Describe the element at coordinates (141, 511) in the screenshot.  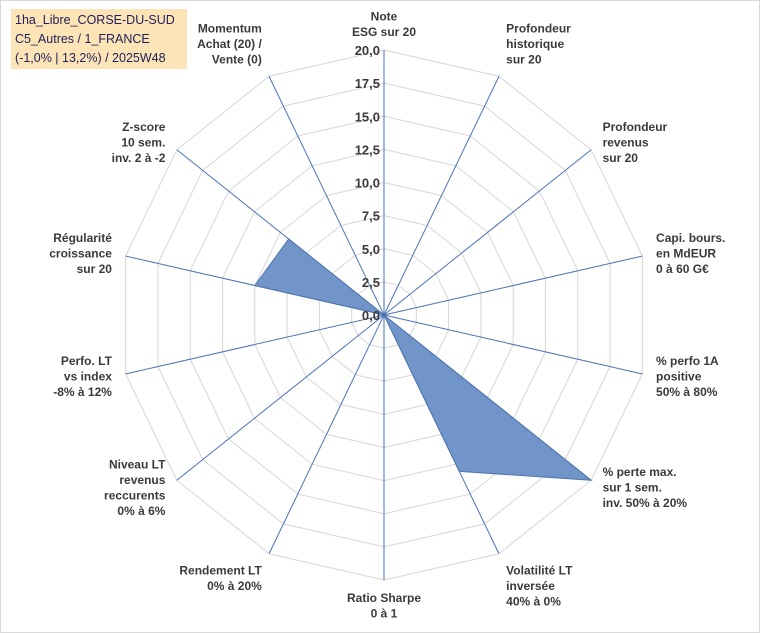
I see `axis-label-line: 0% à 6%` at that location.